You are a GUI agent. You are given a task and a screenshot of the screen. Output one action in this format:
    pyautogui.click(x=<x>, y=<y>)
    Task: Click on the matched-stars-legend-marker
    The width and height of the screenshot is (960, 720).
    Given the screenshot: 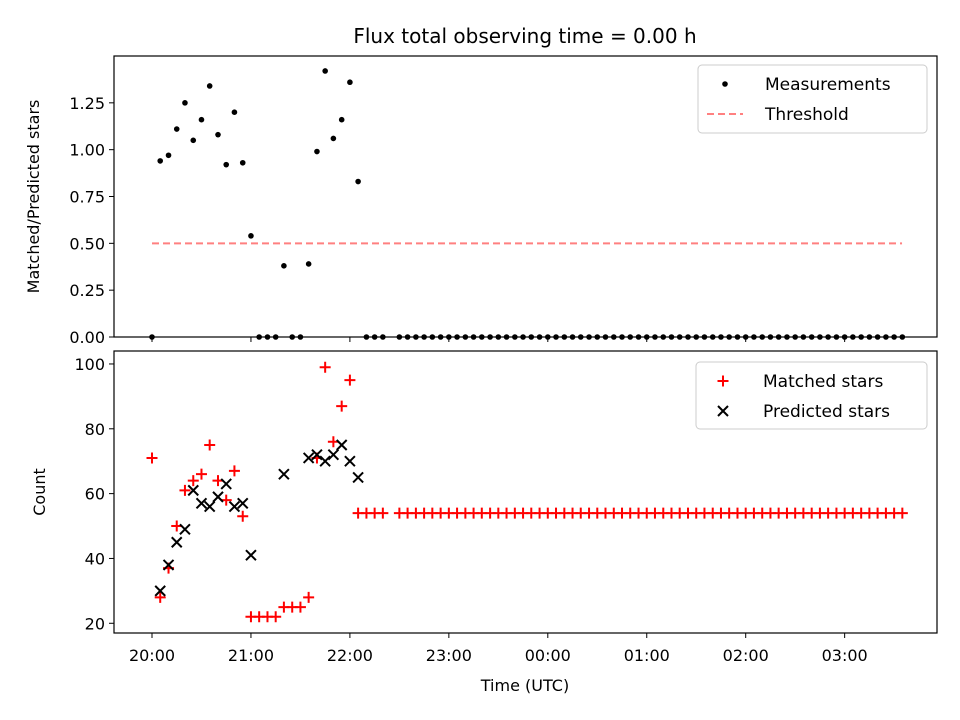 What is the action you would take?
    pyautogui.click(x=723, y=381)
    